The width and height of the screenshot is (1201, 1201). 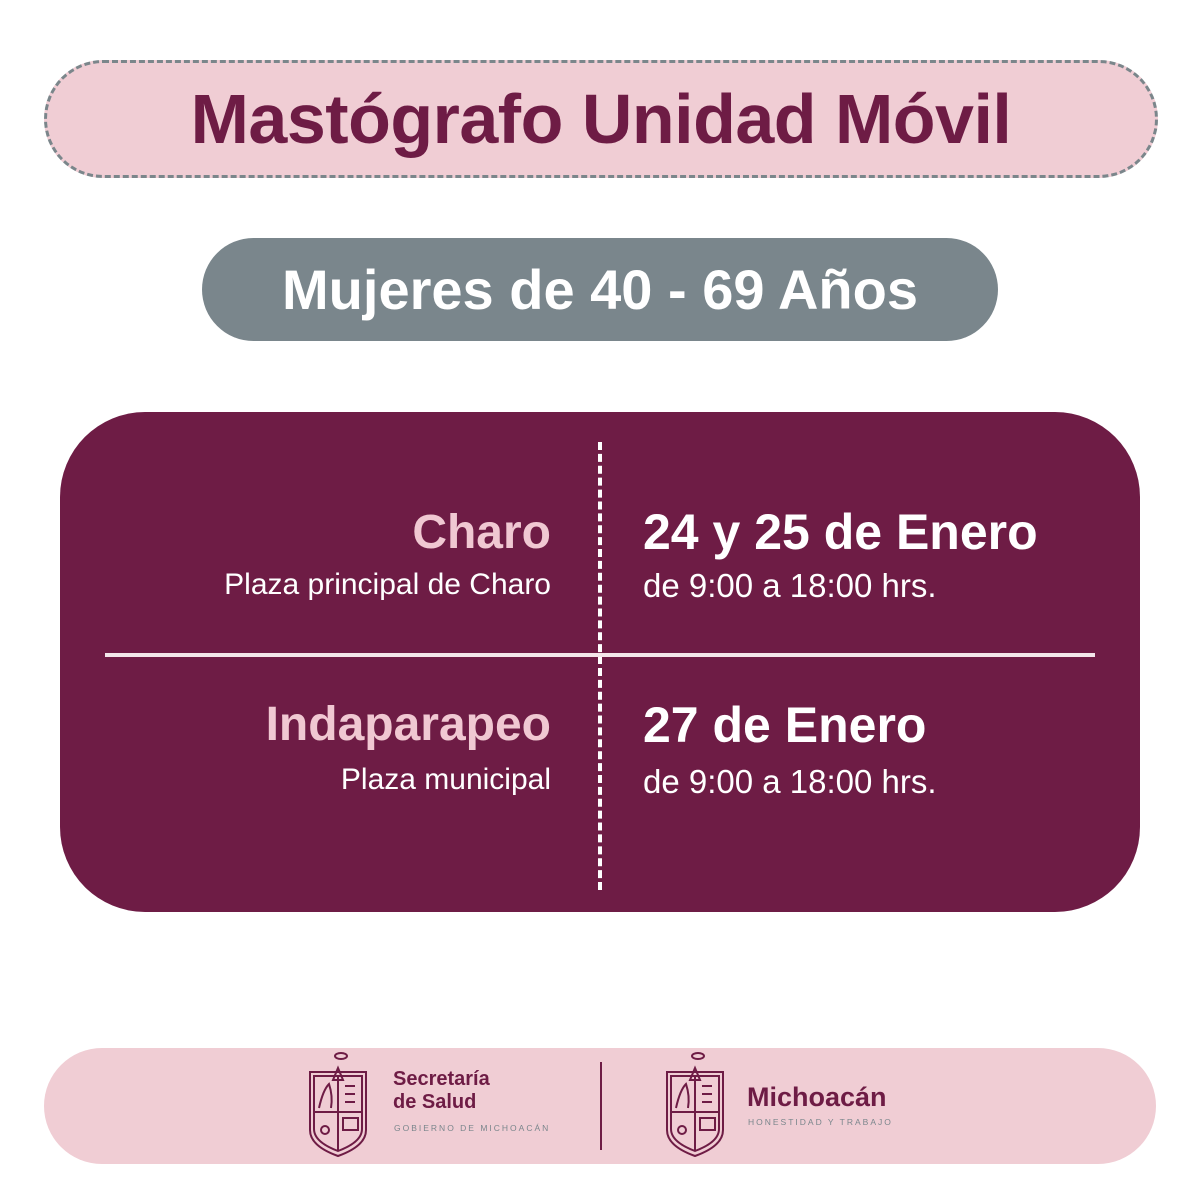 What do you see at coordinates (840, 532) in the screenshot?
I see `location-date: 24 y 25 de Enero` at bounding box center [840, 532].